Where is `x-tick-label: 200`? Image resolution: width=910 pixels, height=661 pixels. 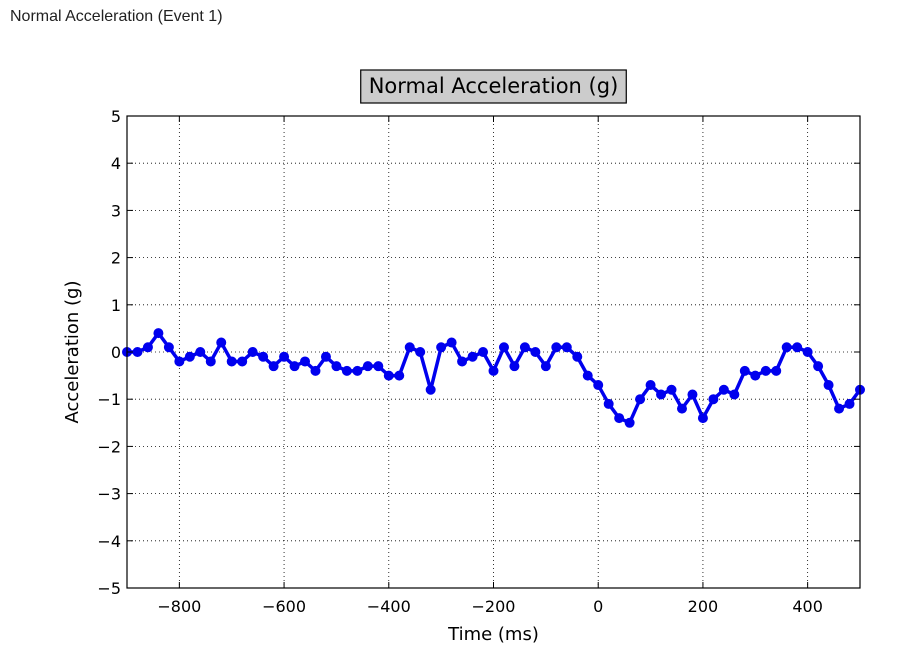
x-tick-label: 200 is located at coordinates (703, 606).